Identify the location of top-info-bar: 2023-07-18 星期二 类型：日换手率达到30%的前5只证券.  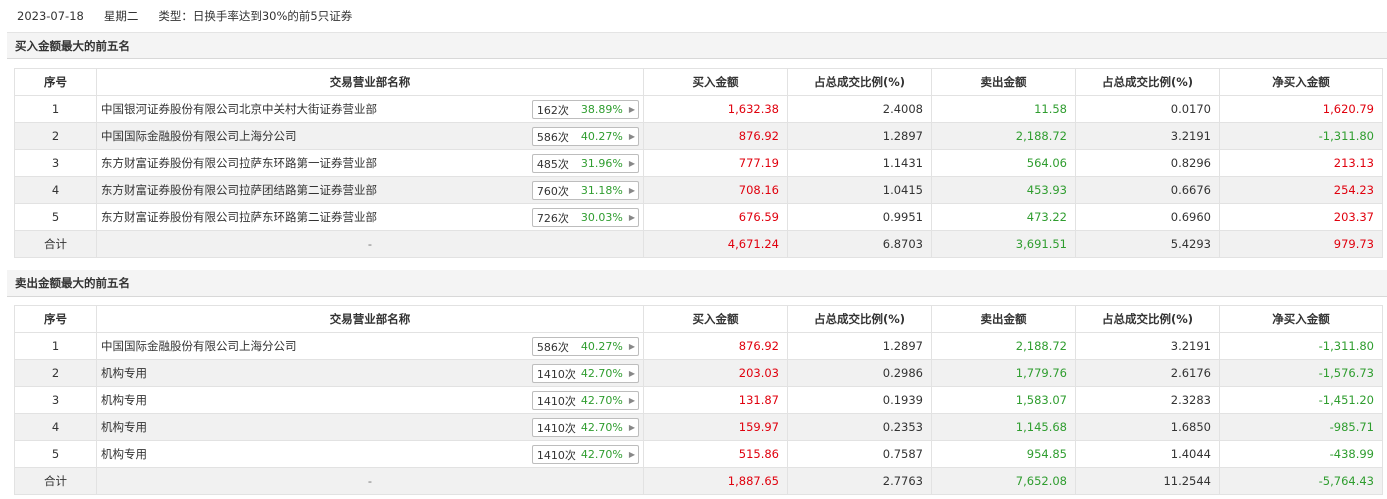
(693, 16).